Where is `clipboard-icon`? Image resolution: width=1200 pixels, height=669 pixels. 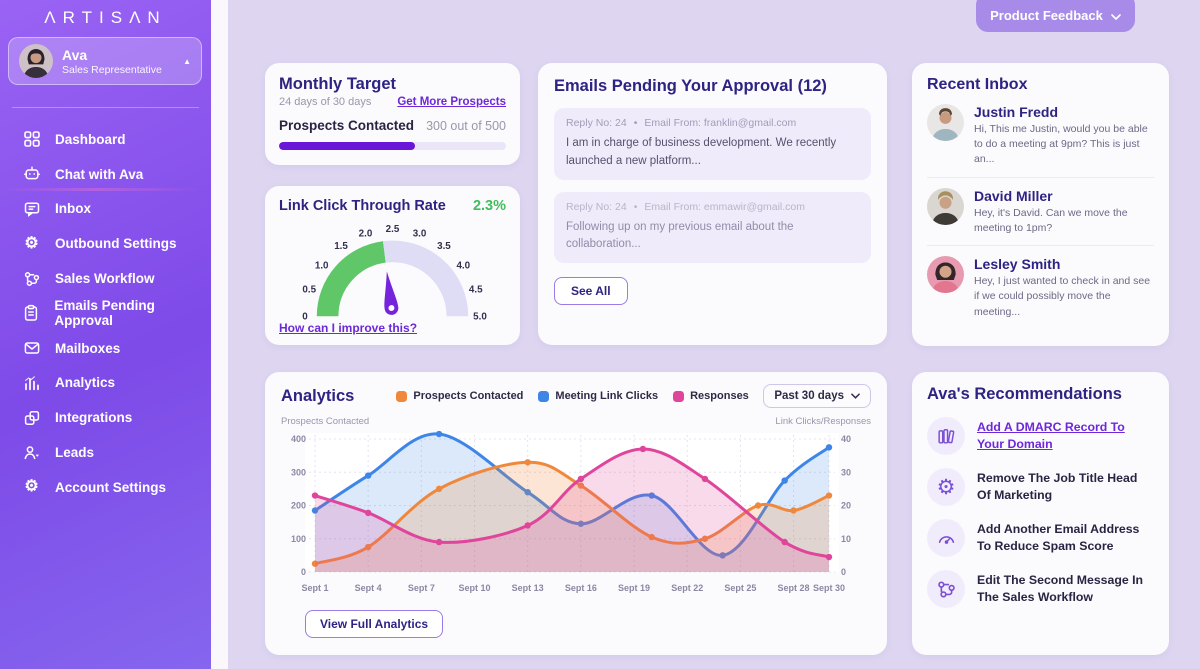 clipboard-icon is located at coordinates (31, 313).